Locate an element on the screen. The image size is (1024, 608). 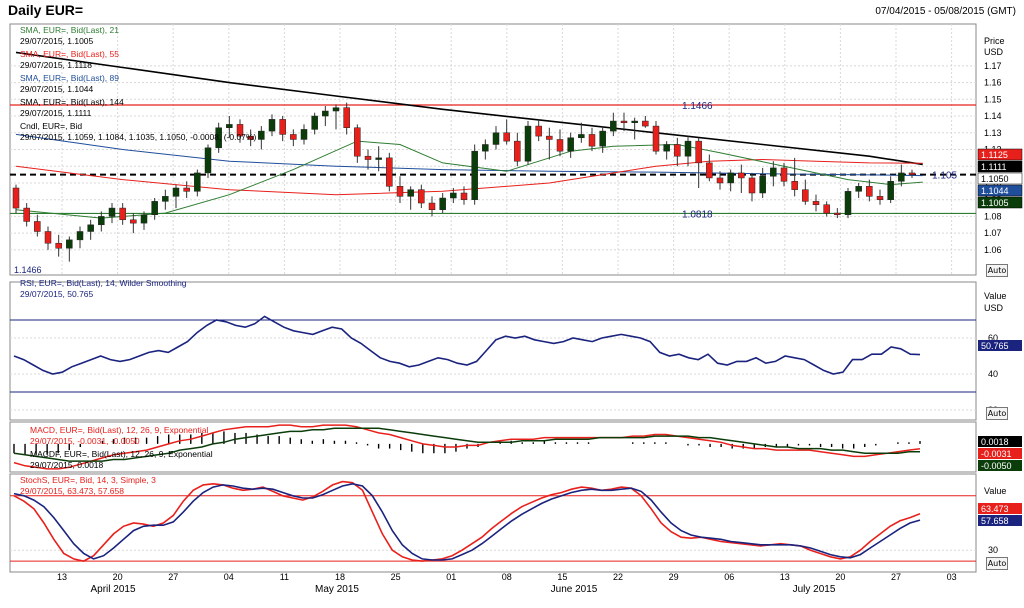
y-tick-label: 1.06 is located at coordinates (993, 250).